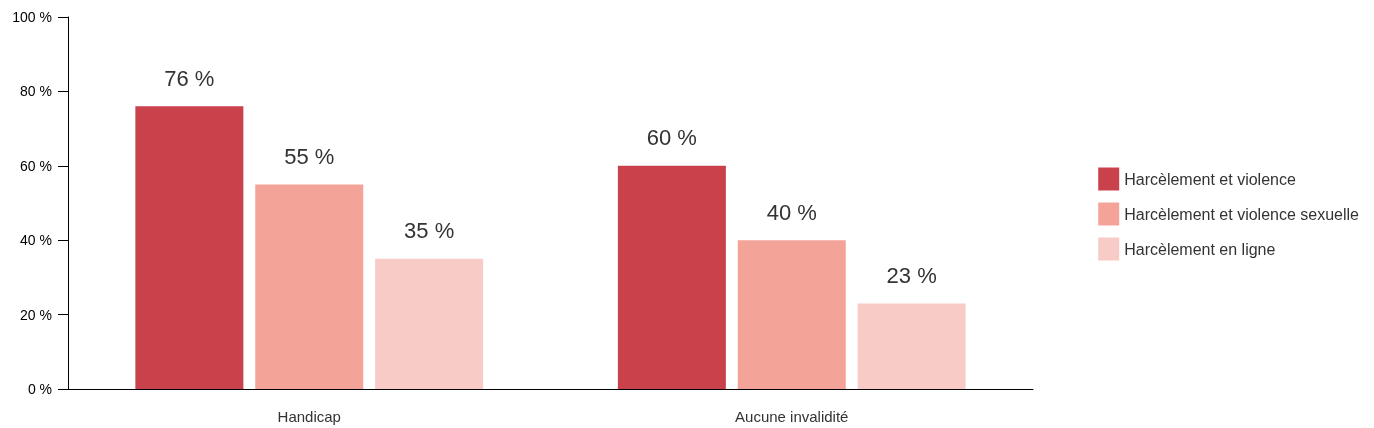  Describe the element at coordinates (36, 165) in the screenshot. I see `y-tick-label: 60 %` at that location.